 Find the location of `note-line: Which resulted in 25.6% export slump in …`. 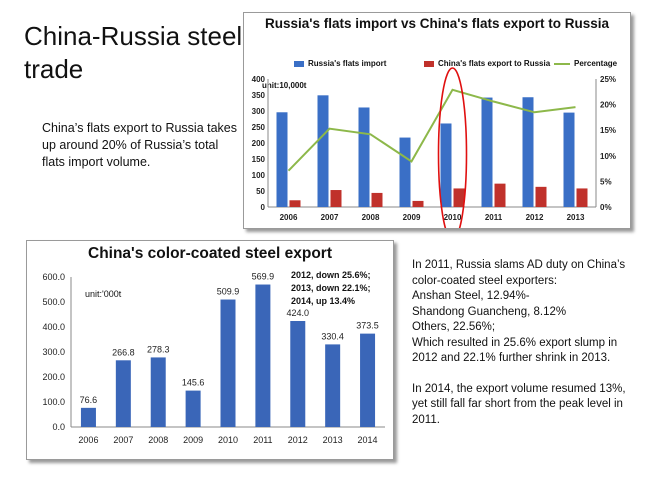

note-line: Which resulted in 25.6% export slump in … is located at coordinates (515, 350).